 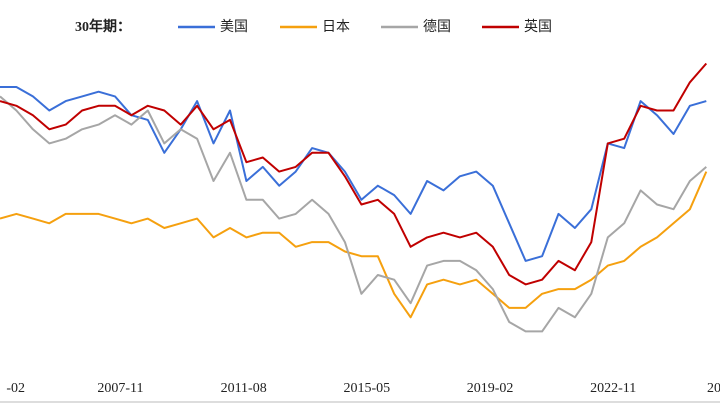 I want to click on legend-label: 日本, so click(x=336, y=27).